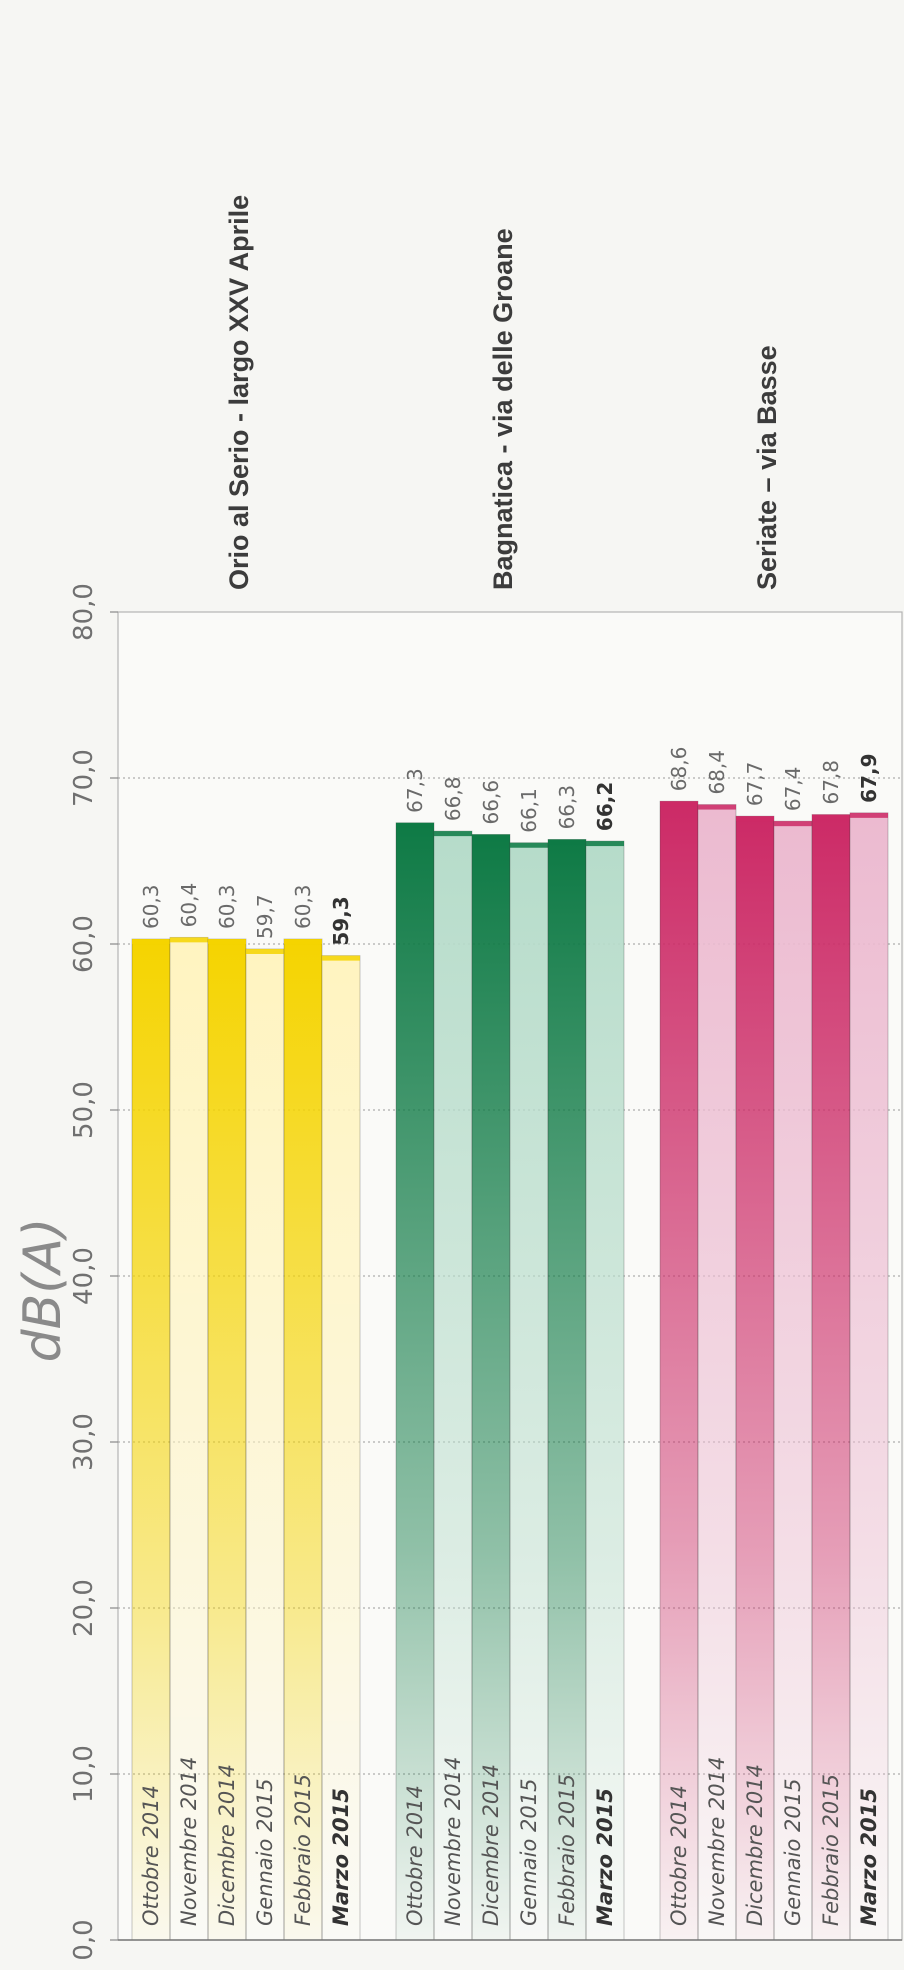 The height and width of the screenshot is (1970, 904). Describe the element at coordinates (239, 392) in the screenshot. I see `group-title: Orio al Serio - largo XXV Aprile` at that location.